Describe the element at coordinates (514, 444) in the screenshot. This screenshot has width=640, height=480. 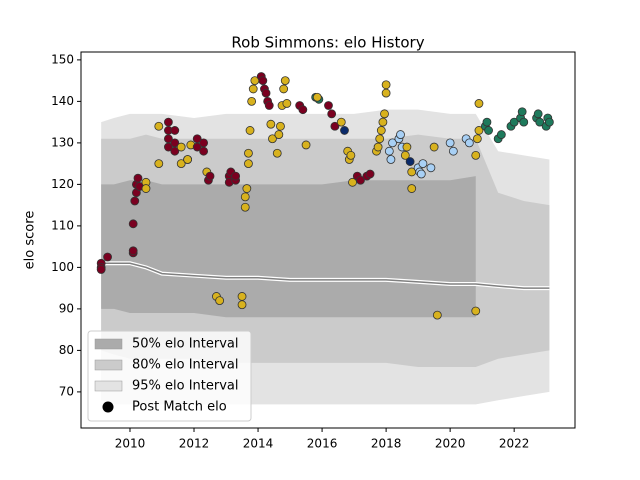
I see `x-tick-label: 2022` at that location.